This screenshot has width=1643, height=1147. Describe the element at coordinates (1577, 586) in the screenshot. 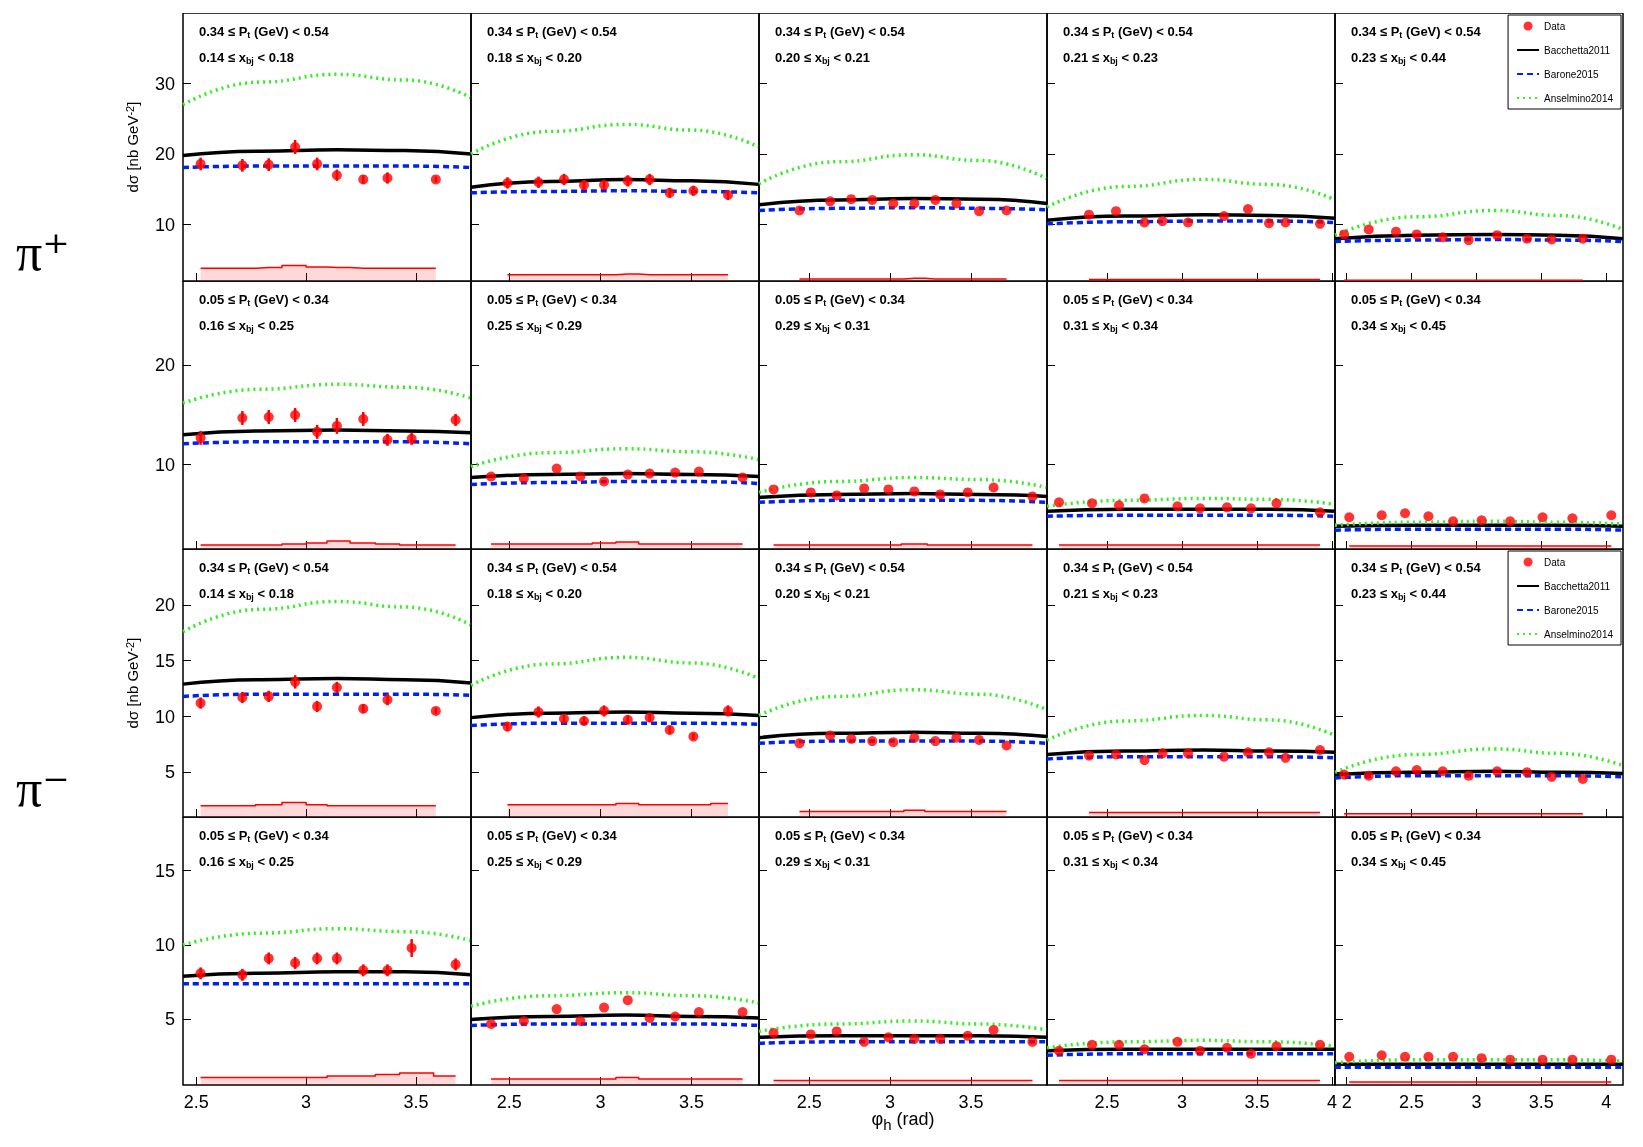

I see `legend-label: Bacchetta2011` at that location.